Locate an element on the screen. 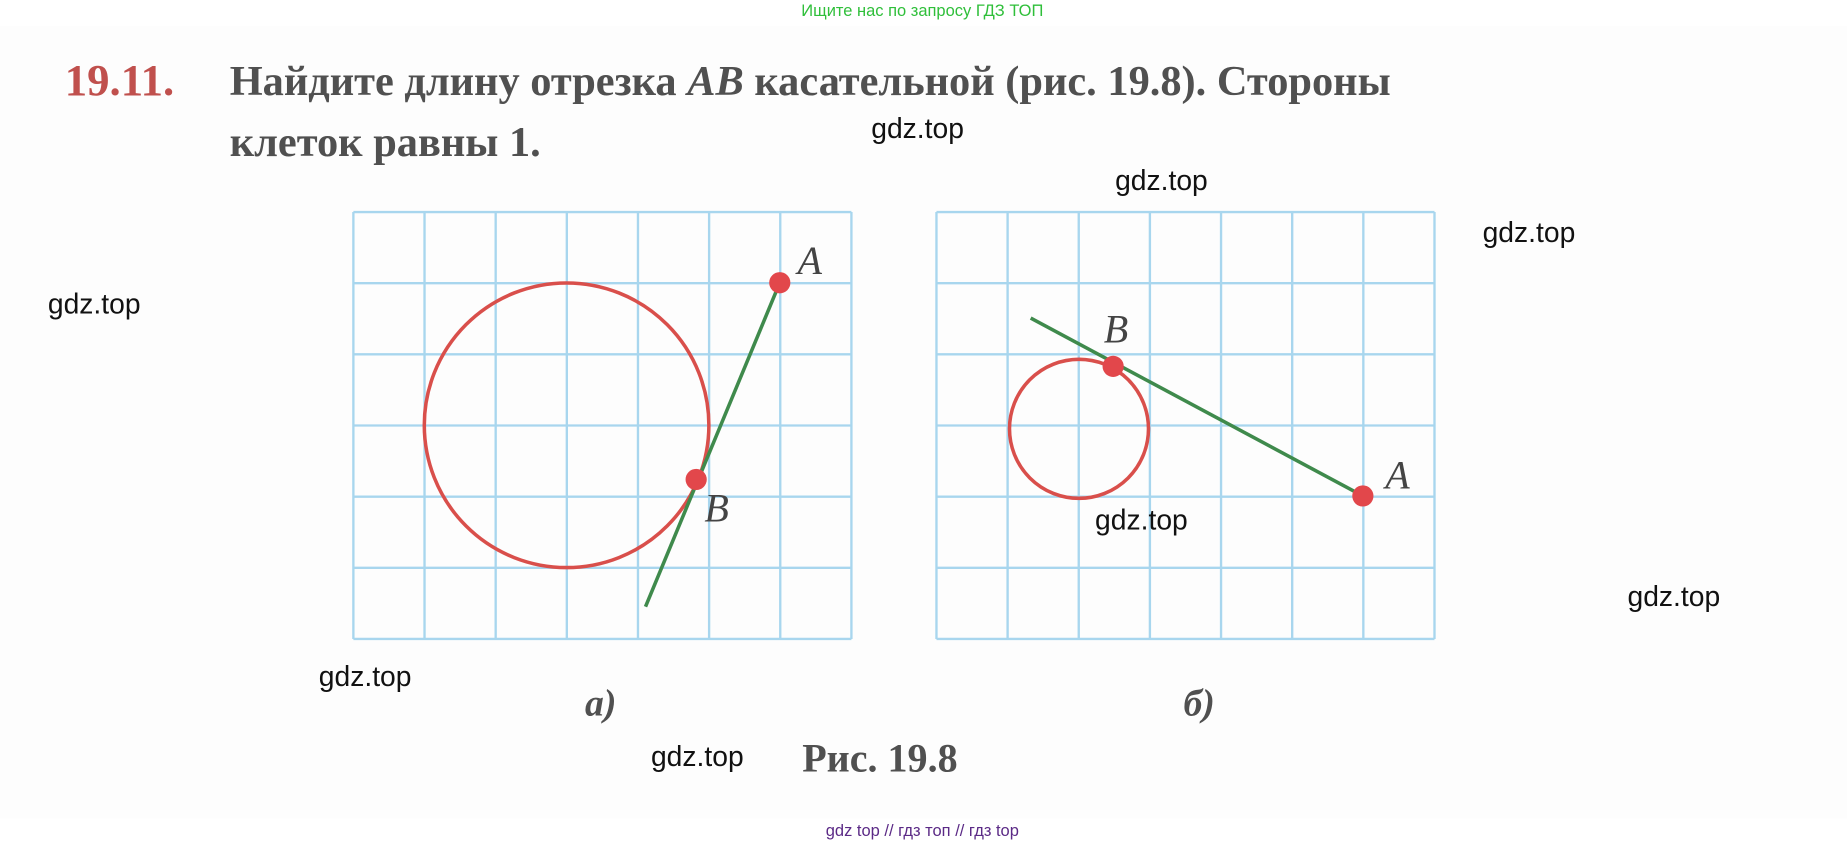  header-bar is located at coordinates (923, 13).